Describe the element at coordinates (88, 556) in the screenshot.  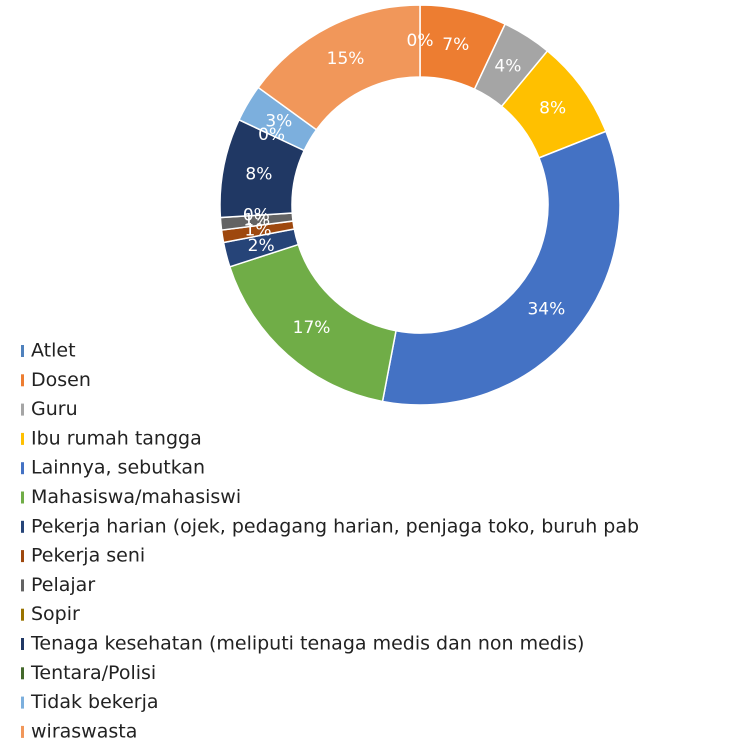
I see `legend-label: Pekerja seni` at that location.